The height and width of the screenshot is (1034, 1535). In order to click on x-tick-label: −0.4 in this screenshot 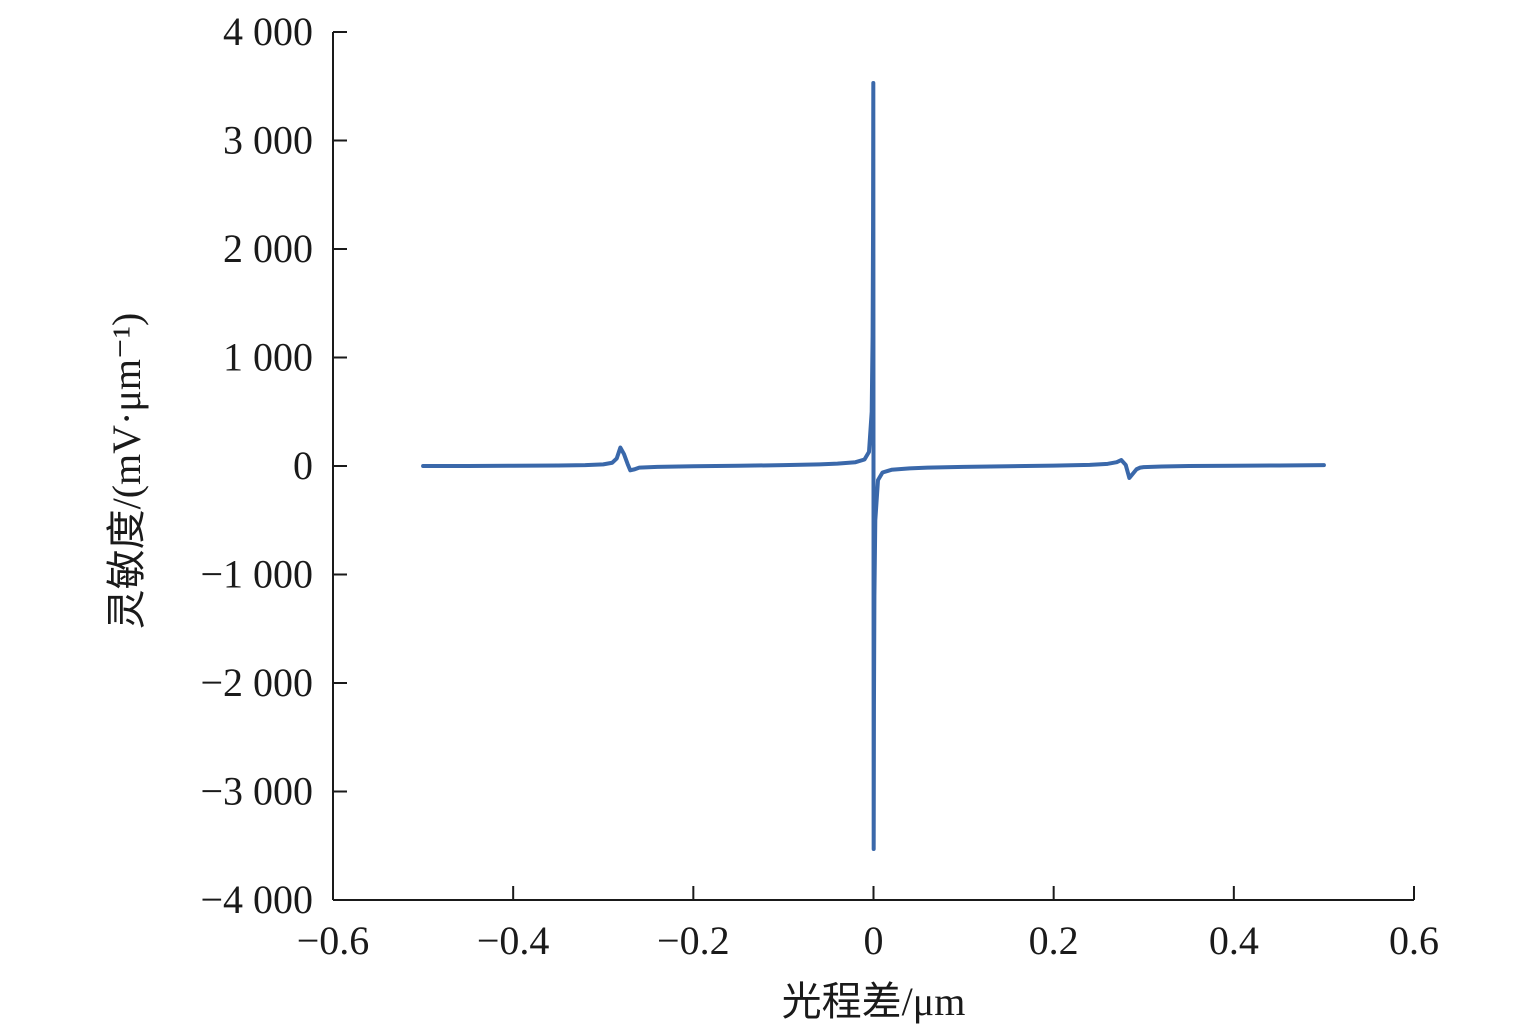, I will do `click(513, 940)`.